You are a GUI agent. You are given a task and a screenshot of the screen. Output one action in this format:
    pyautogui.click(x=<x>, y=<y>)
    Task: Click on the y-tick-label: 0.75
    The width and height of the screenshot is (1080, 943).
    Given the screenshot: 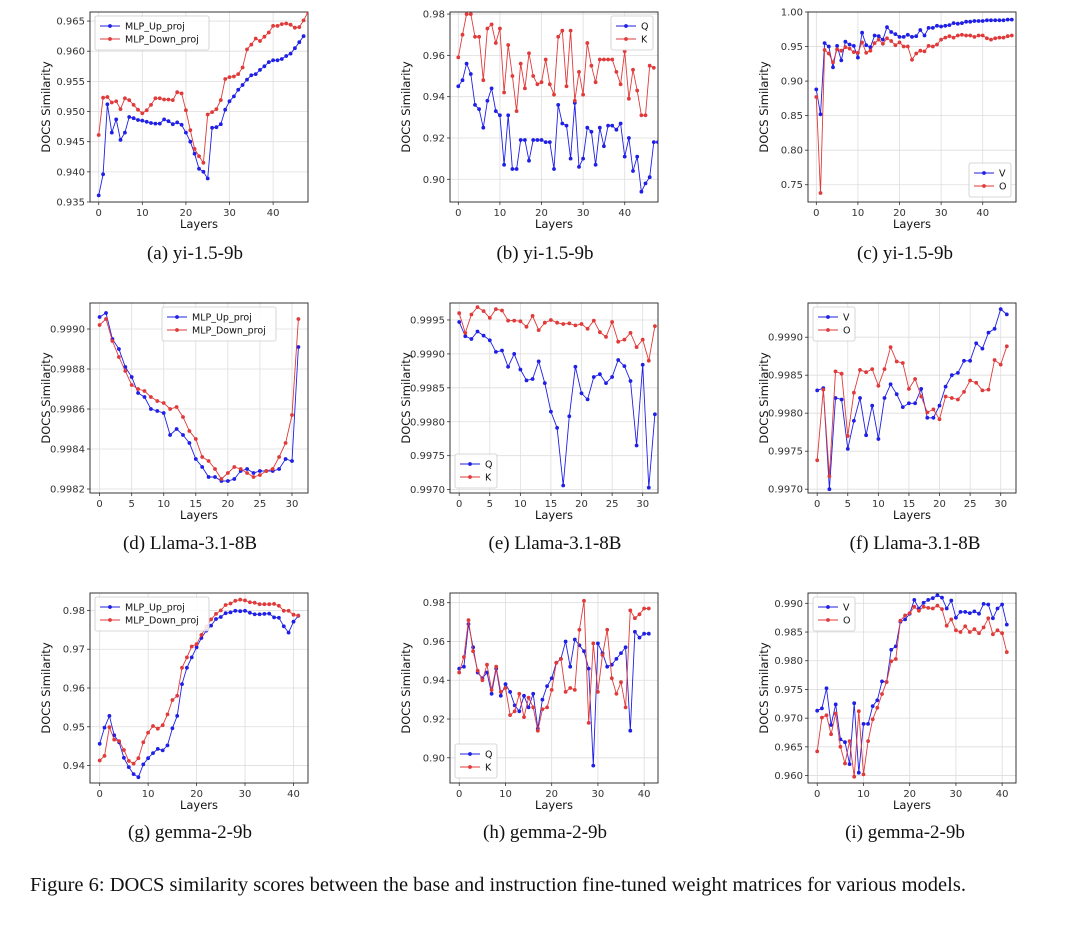 What is the action you would take?
    pyautogui.click(x=792, y=185)
    